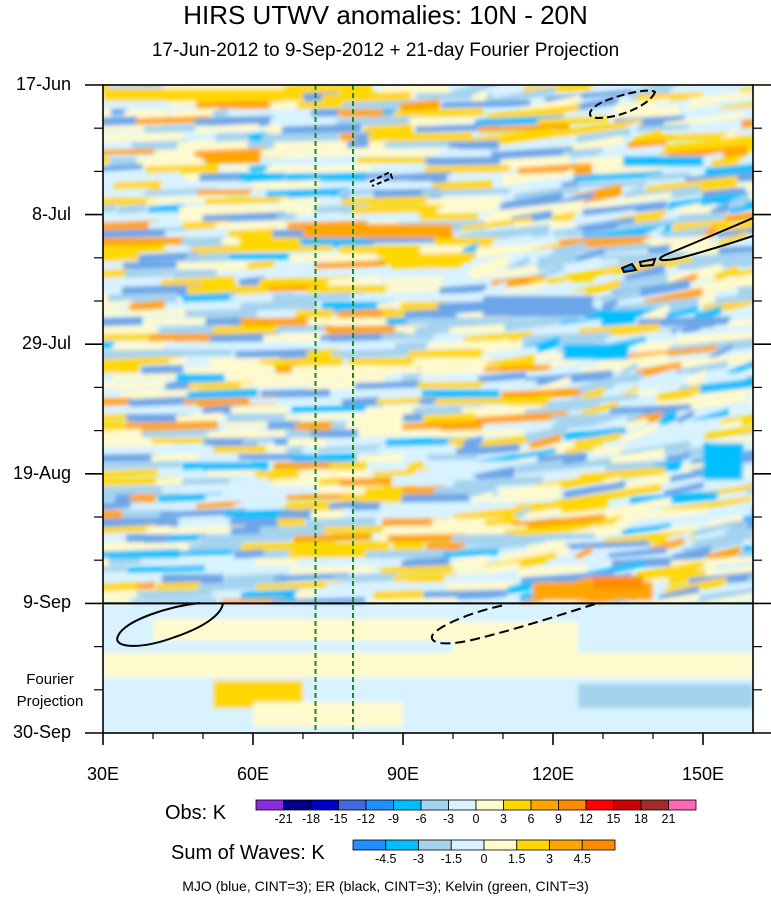 The height and width of the screenshot is (899, 771). Describe the element at coordinates (613, 819) in the screenshot. I see `obs-colorbar-level-12: 15` at that location.